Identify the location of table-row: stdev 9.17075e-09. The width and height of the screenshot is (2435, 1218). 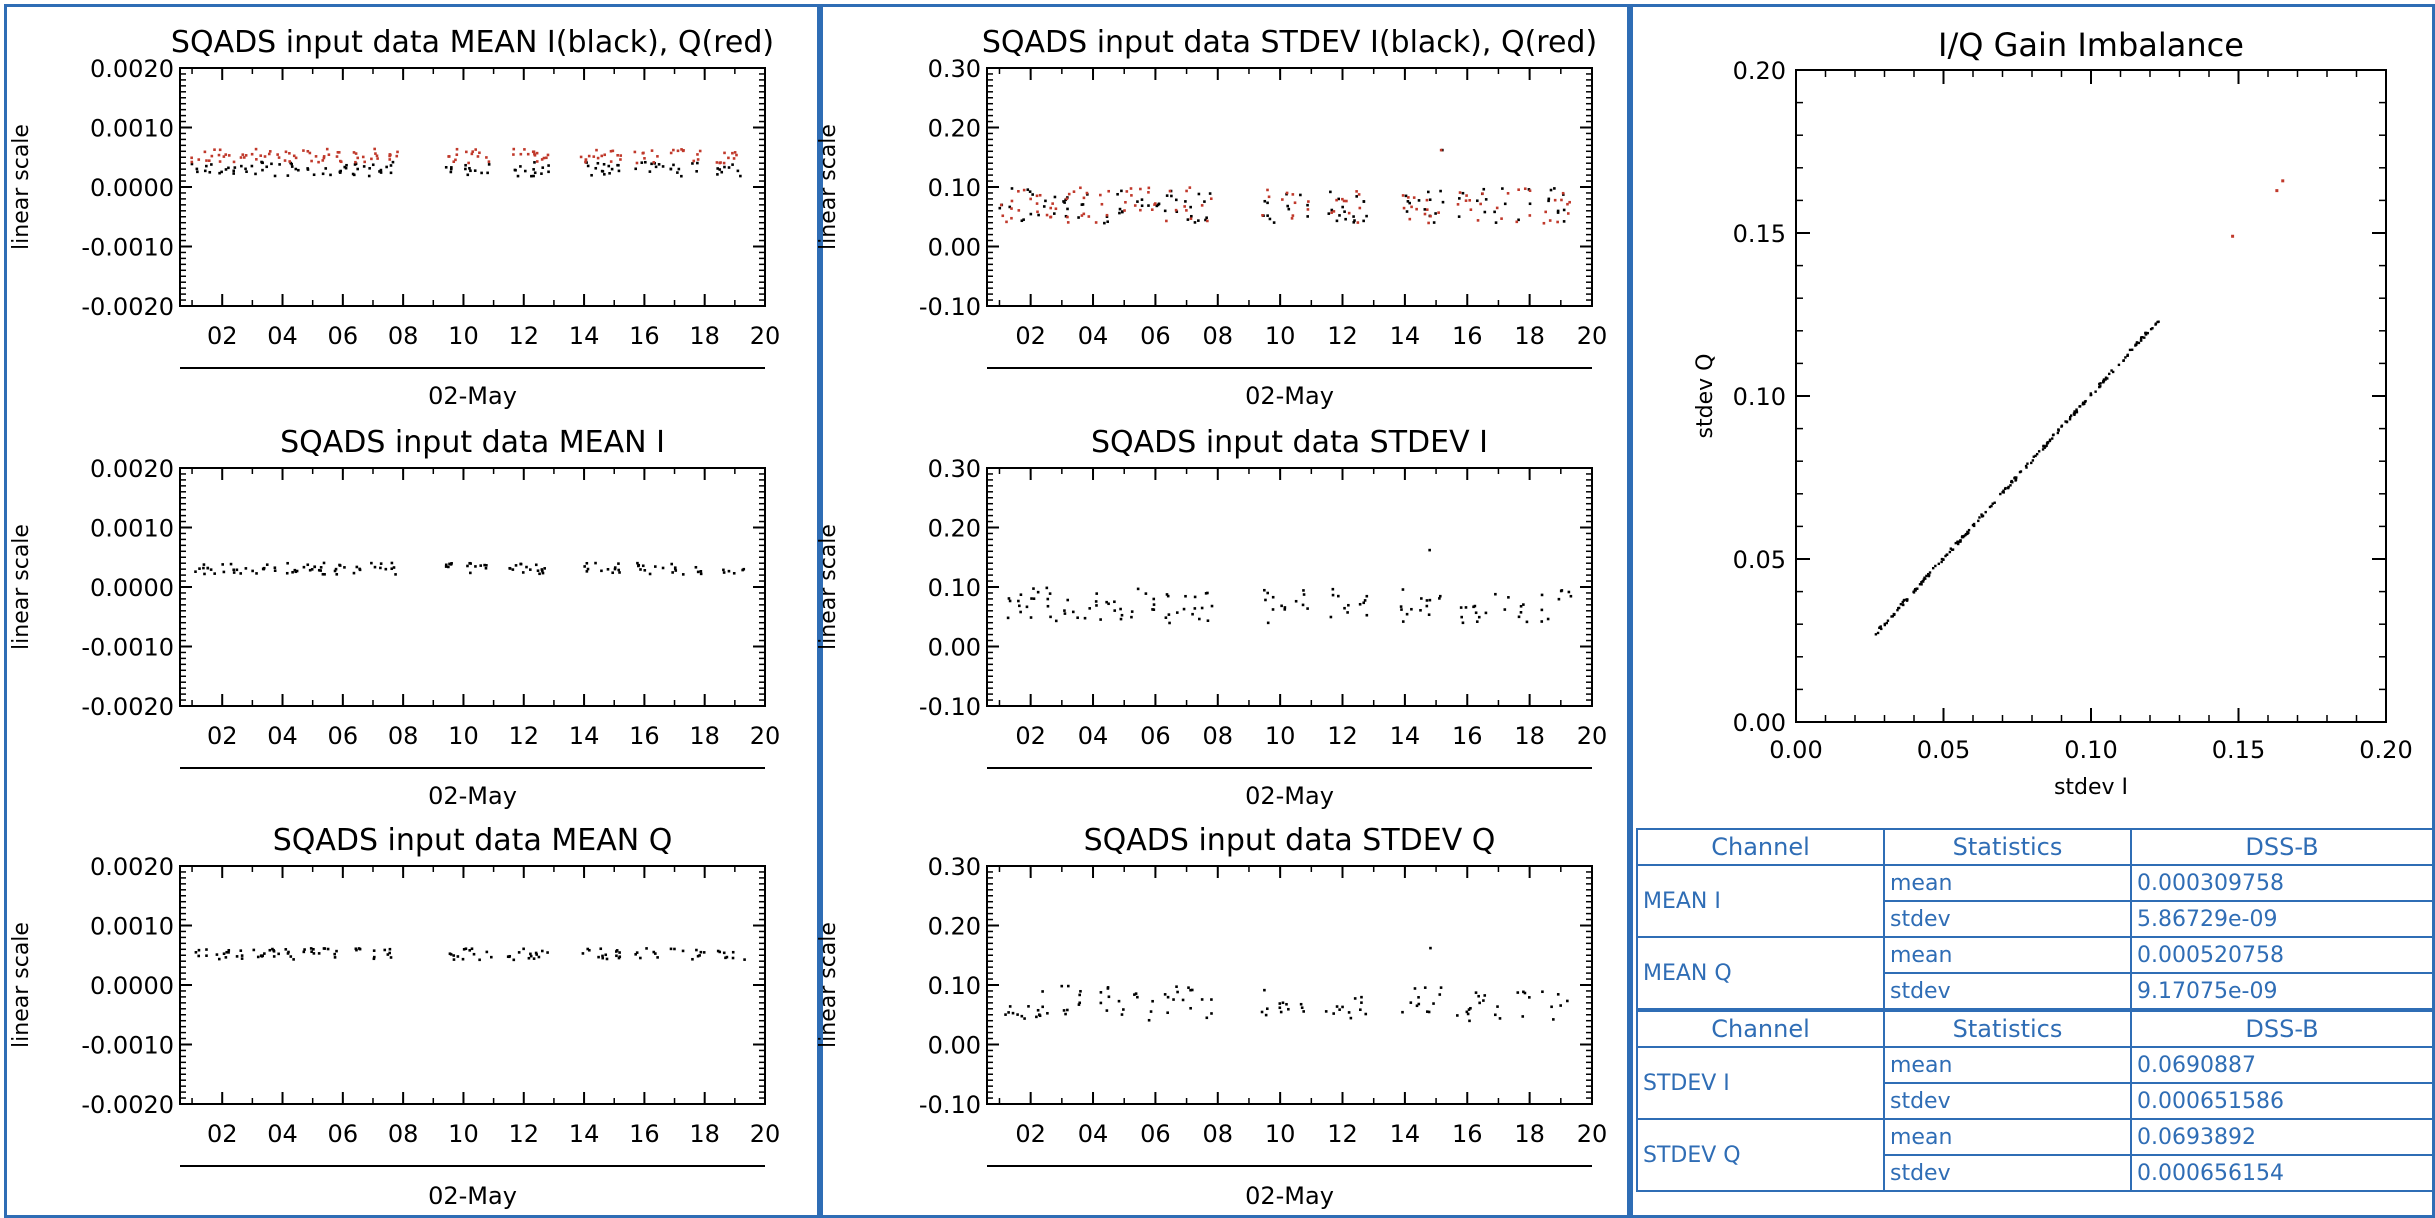
(2035, 991).